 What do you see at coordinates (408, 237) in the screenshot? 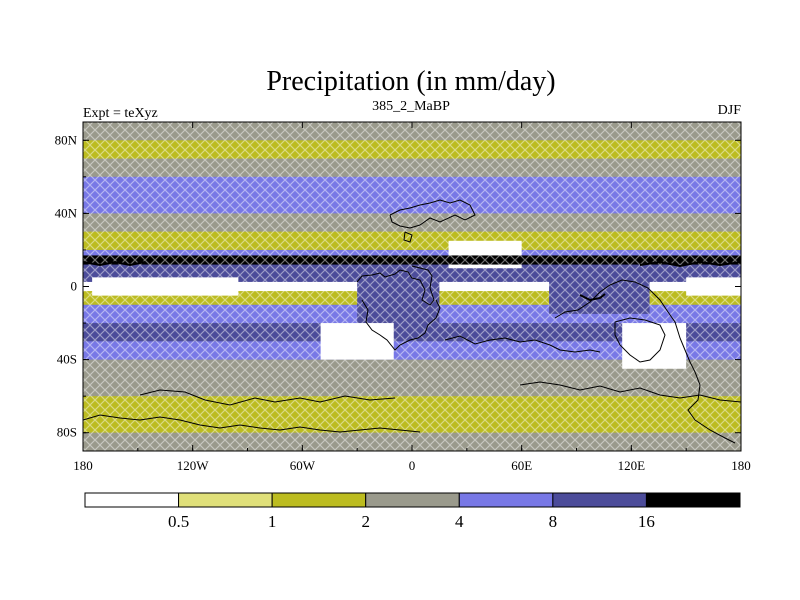
I see `coastline-island` at bounding box center [408, 237].